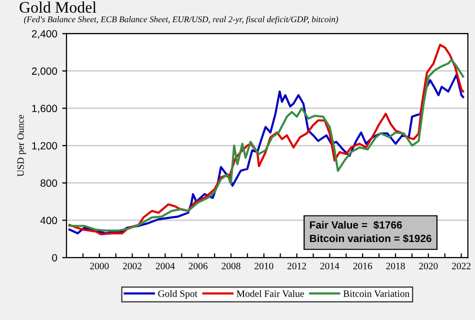  I want to click on legend-label: Model Fair Value, so click(270, 293).